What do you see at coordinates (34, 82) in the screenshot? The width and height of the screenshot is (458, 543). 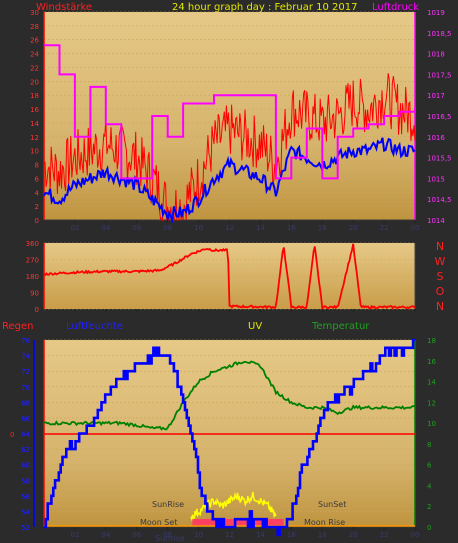 I see `y-left-tick-label: 20` at bounding box center [34, 82].